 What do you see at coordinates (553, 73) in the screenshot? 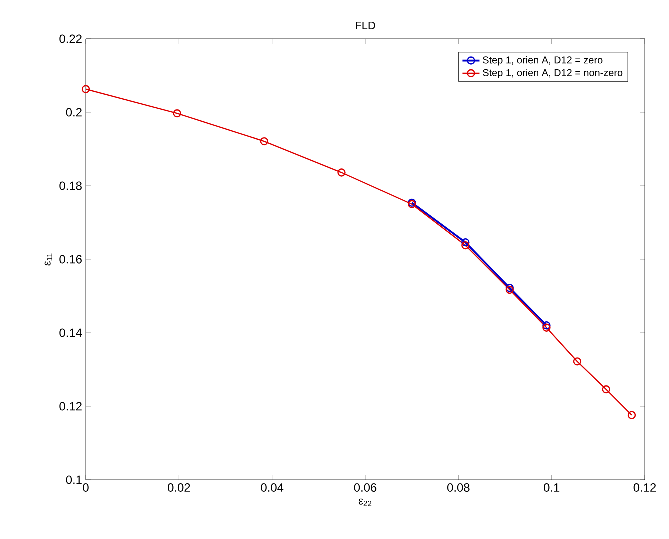
I see `legend-label: Step 1, orien A, D12 = non-zero` at bounding box center [553, 73].